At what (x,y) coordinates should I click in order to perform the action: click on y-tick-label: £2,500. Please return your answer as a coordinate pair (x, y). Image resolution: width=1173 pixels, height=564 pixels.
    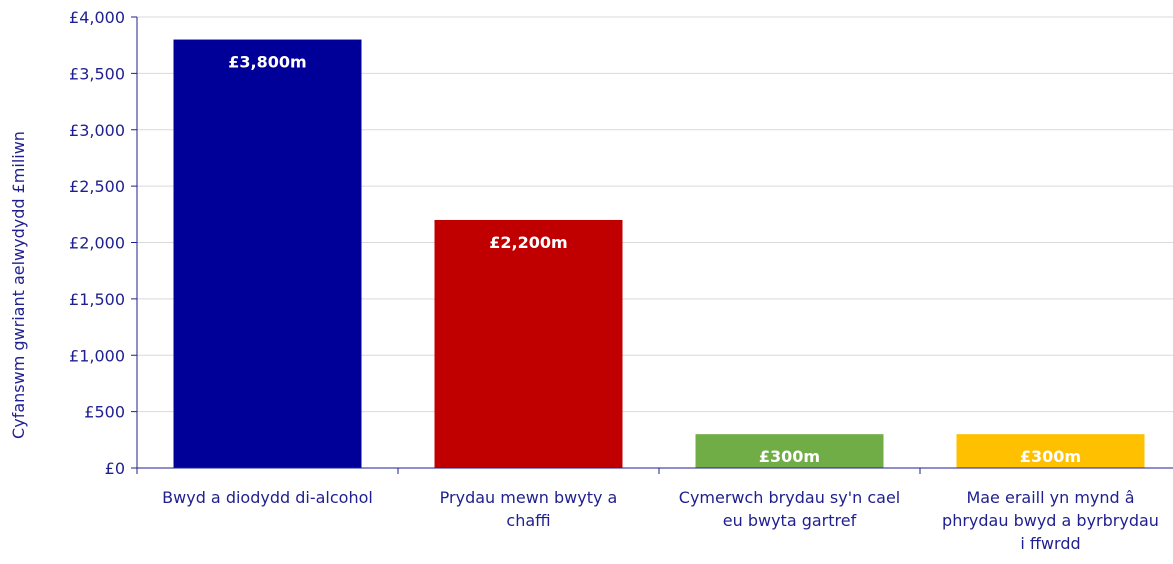
    Looking at the image, I should click on (97, 186).